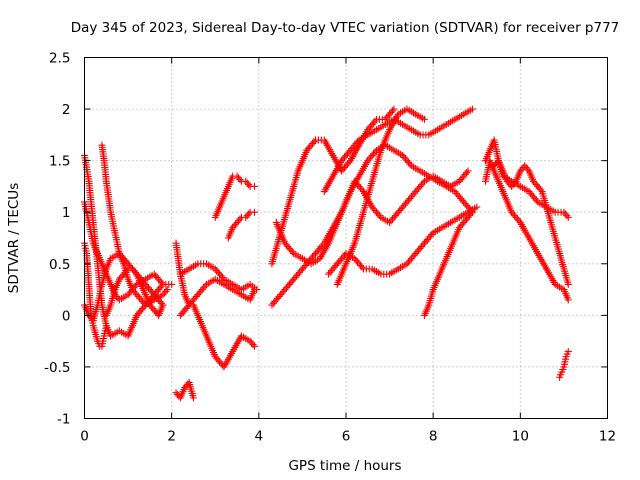 This screenshot has width=640, height=480. What do you see at coordinates (59, 265) in the screenshot?
I see `y-tick-label: 0.5` at bounding box center [59, 265].